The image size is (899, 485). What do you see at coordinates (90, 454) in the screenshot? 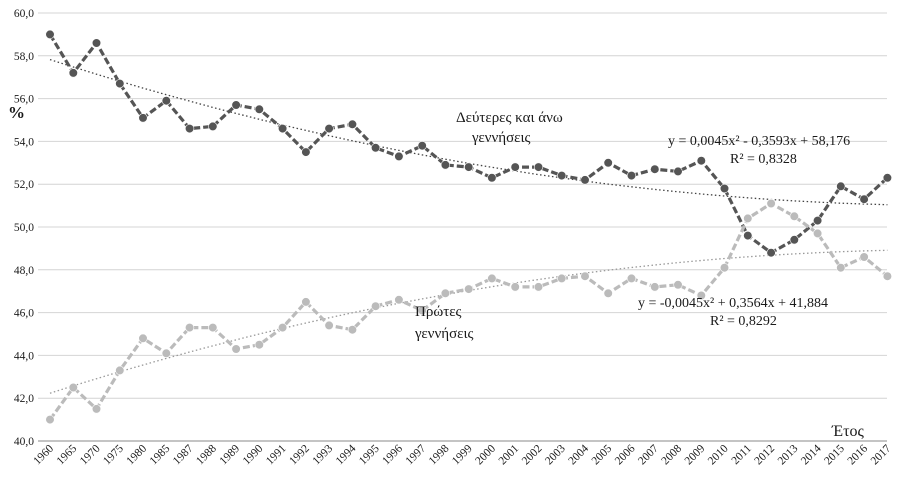
I see `x-tick-label: 1970` at bounding box center [90, 454].